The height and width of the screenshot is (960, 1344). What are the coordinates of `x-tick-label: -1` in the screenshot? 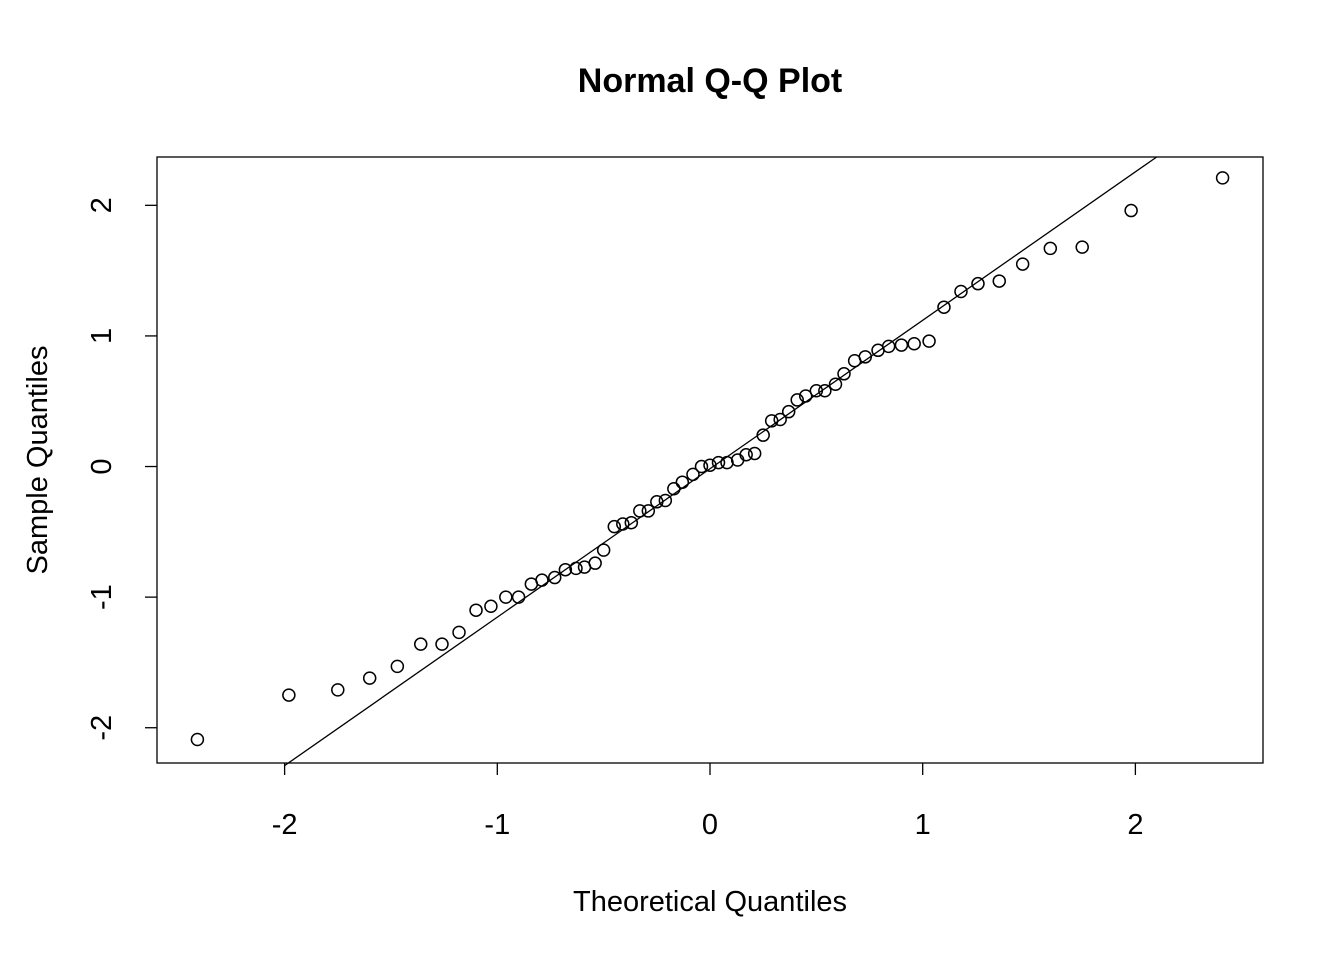 It's located at (497, 825).